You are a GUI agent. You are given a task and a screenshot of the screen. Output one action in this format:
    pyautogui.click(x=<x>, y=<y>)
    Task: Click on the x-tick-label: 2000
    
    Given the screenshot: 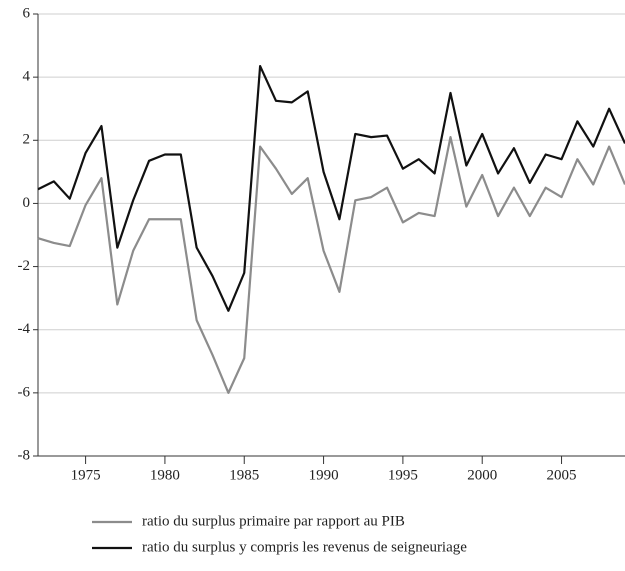 What is the action you would take?
    pyautogui.click(x=482, y=475)
    